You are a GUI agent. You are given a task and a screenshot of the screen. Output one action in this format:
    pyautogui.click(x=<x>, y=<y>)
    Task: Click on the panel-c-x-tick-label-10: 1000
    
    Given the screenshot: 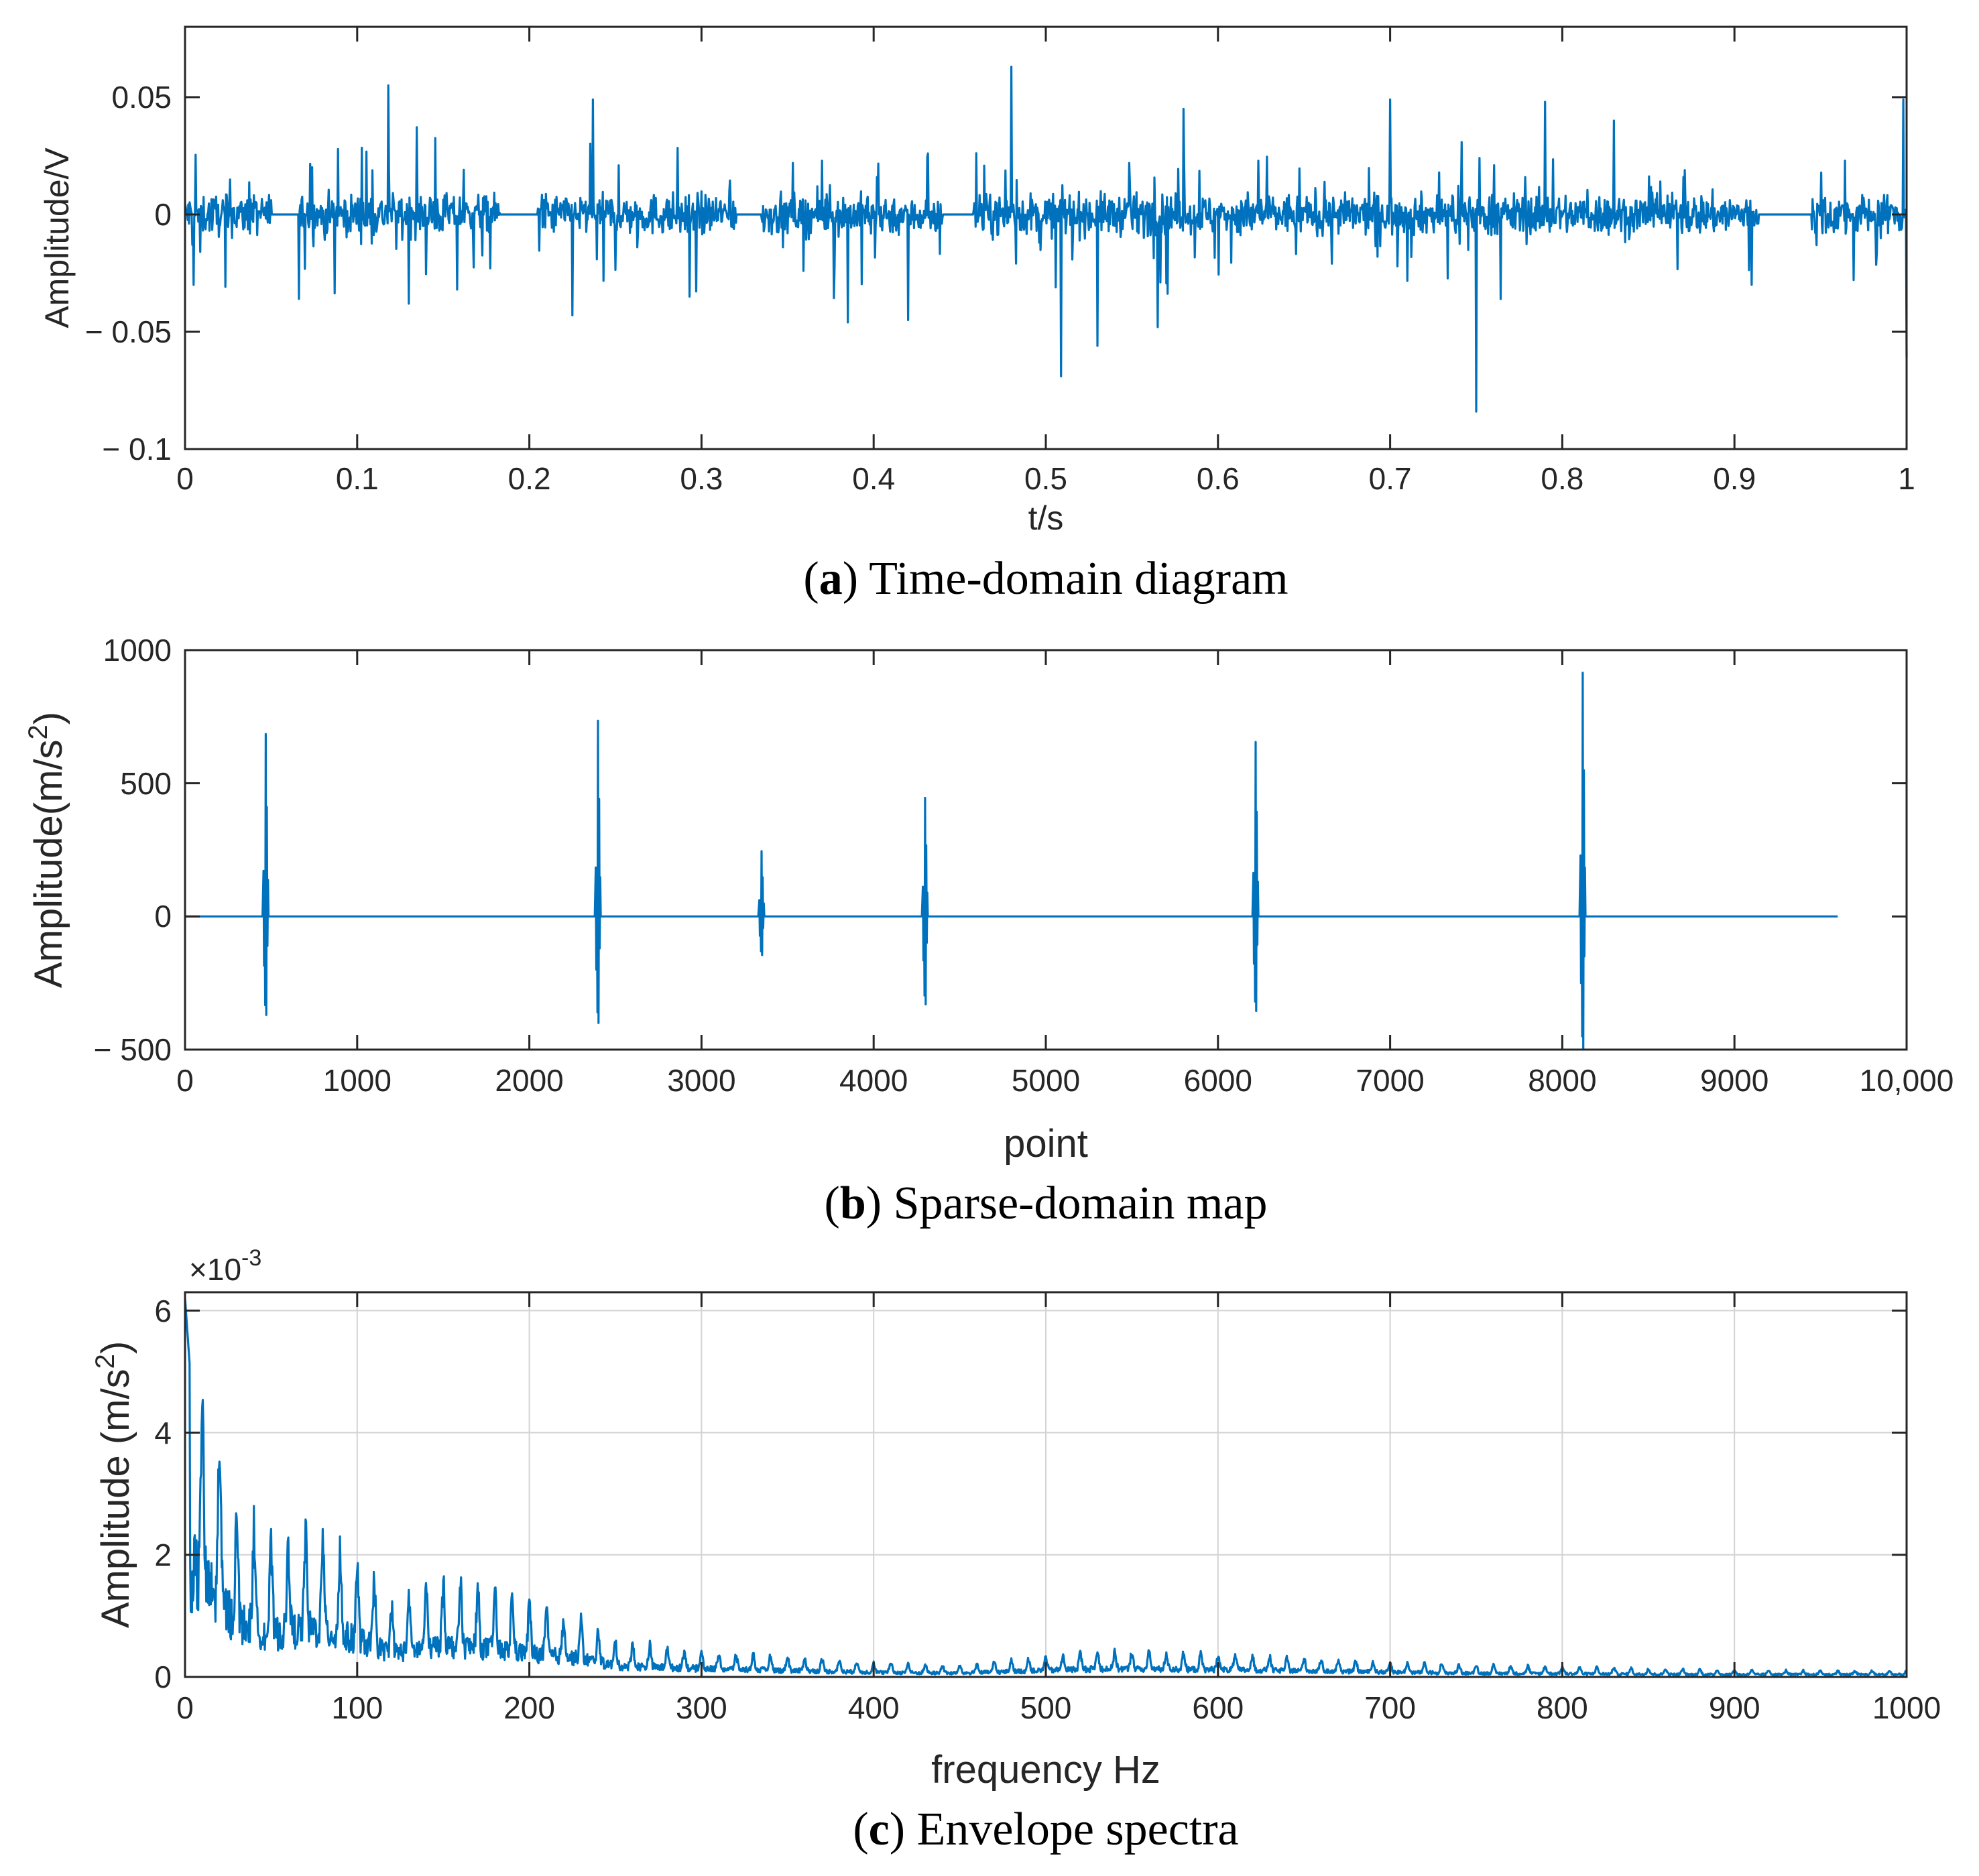 What is the action you would take?
    pyautogui.click(x=1906, y=1708)
    